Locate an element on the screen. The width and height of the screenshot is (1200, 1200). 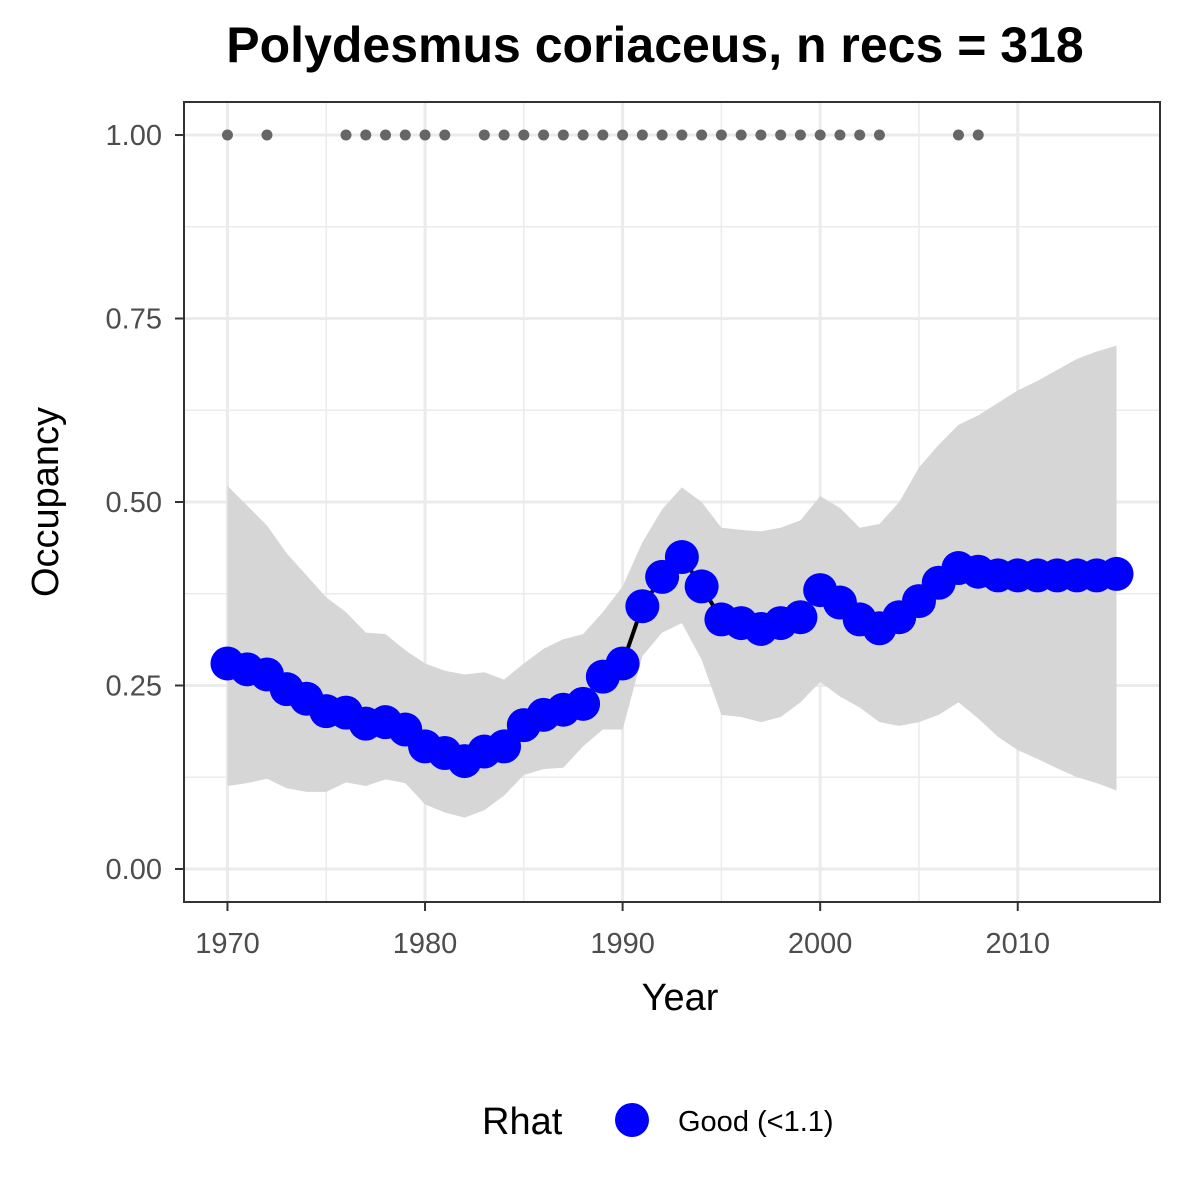
y-tick-label: 0.75 is located at coordinates (134, 320).